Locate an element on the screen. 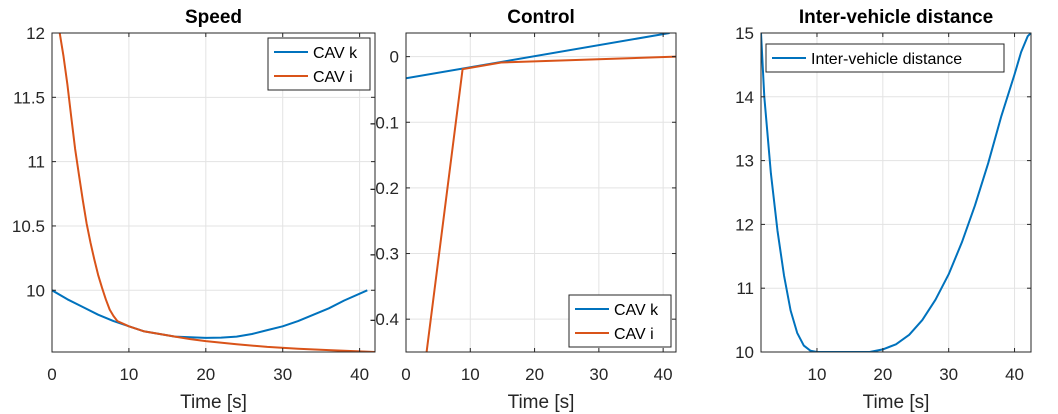  y-tick-label: -0.1 is located at coordinates (384, 122).